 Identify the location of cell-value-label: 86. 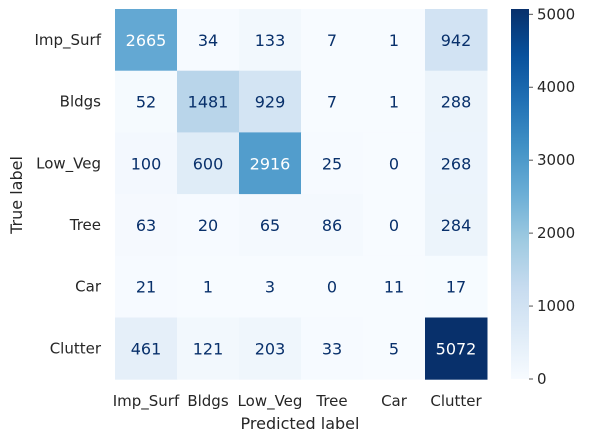
(332, 225).